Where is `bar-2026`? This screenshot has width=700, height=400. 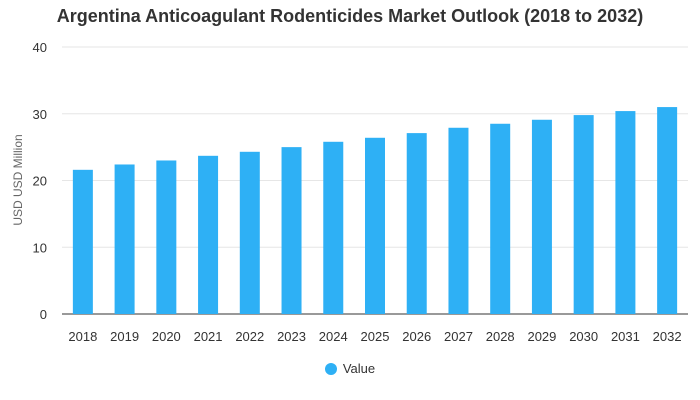 bar-2026 is located at coordinates (416, 223).